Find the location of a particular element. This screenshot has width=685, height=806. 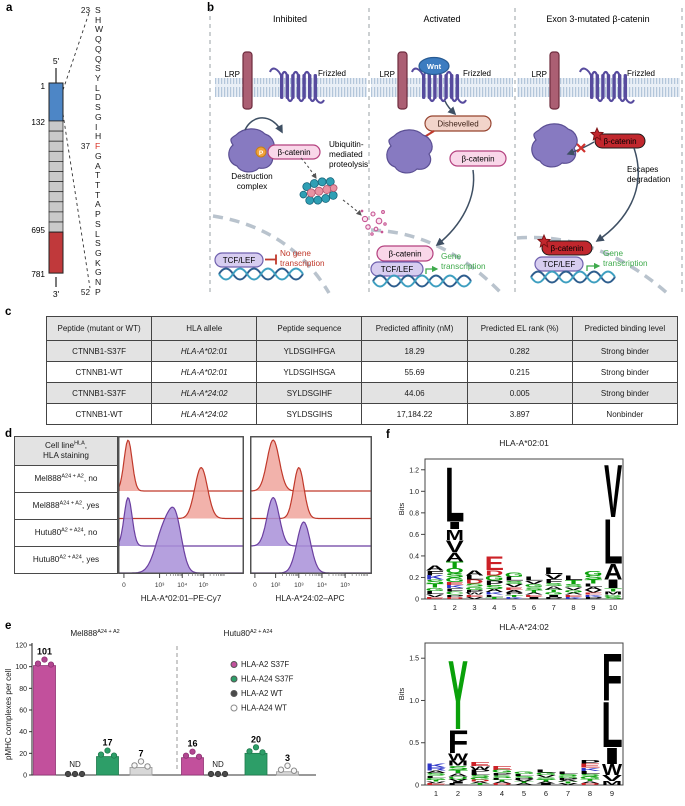

flow-row-label: Hutu80A2 + A24, no is located at coordinates (66, 533).